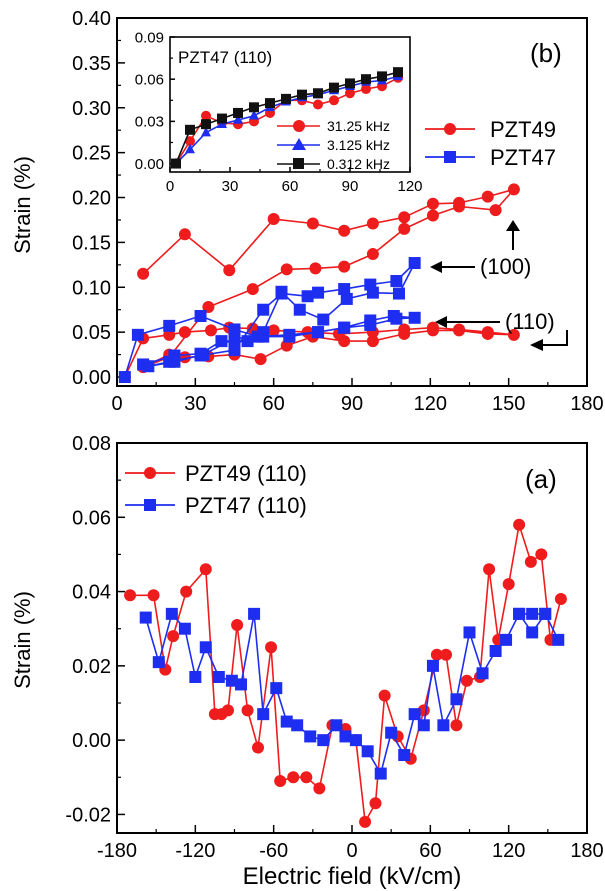 This screenshot has height=891, width=605. What do you see at coordinates (287, 118) in the screenshot?
I see `inset-marks` at bounding box center [287, 118].